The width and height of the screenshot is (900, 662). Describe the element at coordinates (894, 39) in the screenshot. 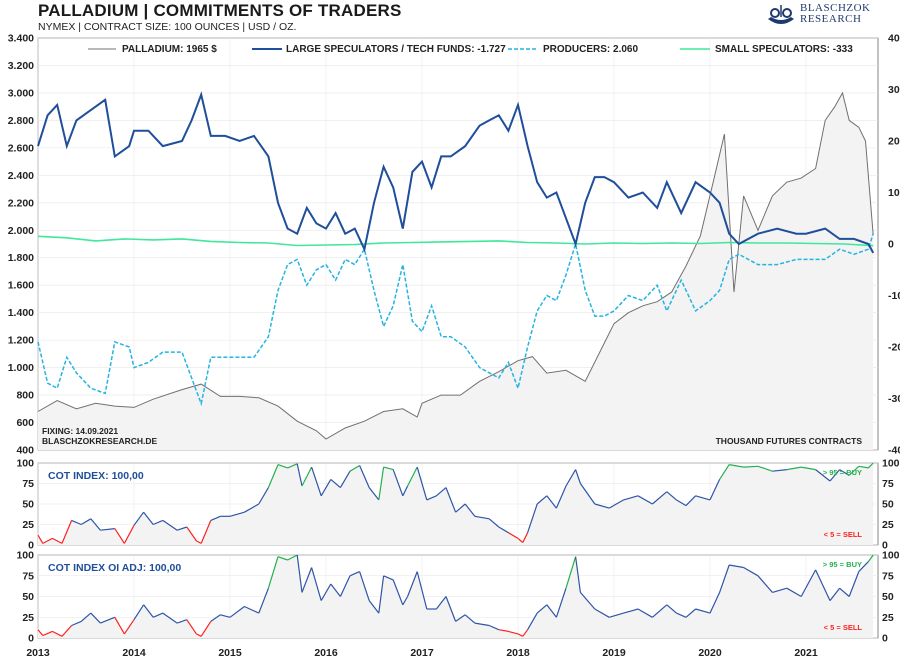

I see `right-axis-tick-label: 40` at that location.